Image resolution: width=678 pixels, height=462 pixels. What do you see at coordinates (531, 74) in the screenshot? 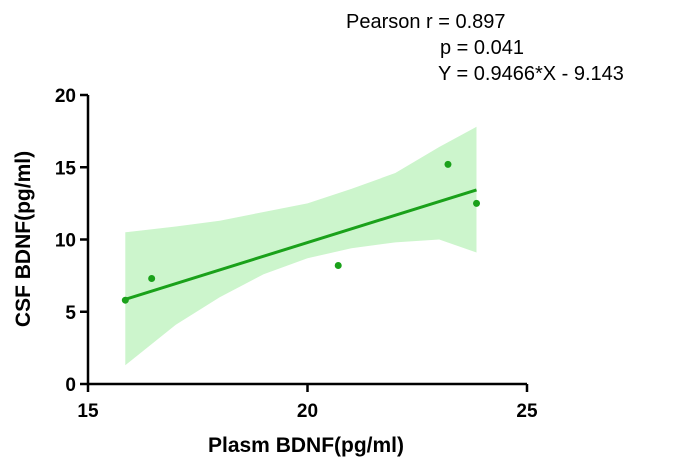
I see `regression-equation-label: Y = 0.9466*X - 9.143` at bounding box center [531, 74].